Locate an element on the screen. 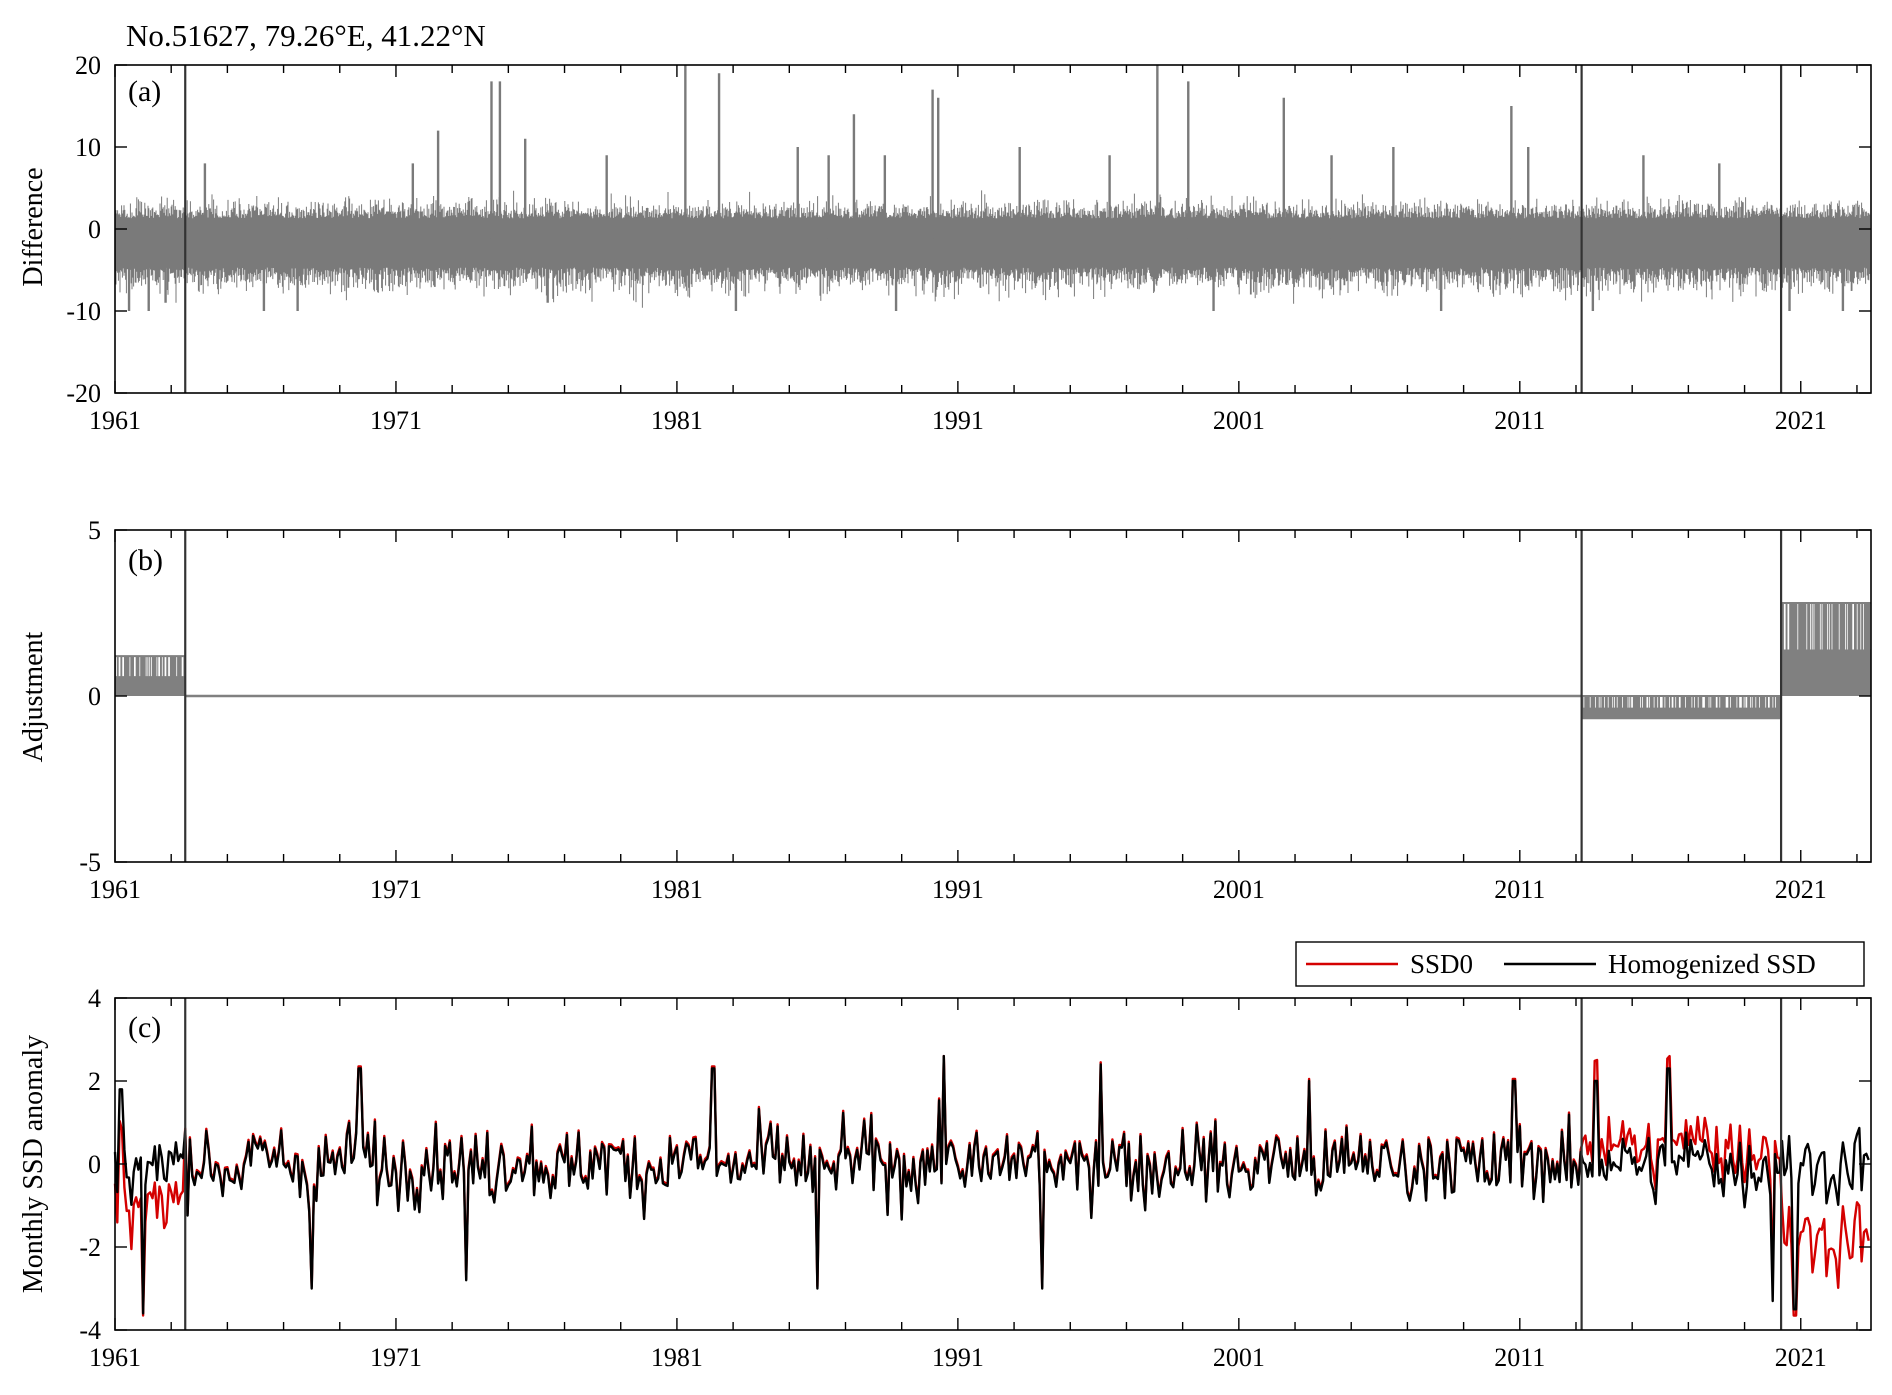  panel-label: (a) is located at coordinates (144, 91).